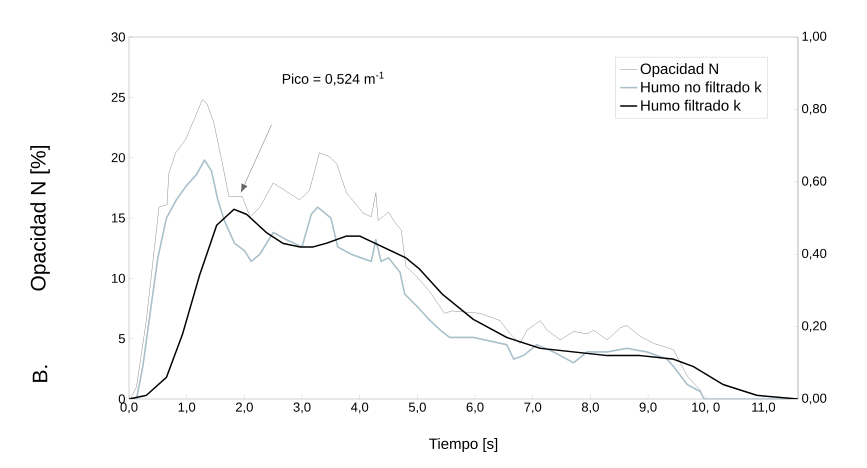 Image resolution: width=867 pixels, height=468 pixels. Describe the element at coordinates (475, 408) in the screenshot. I see `x-tick-label: 6,0` at that location.